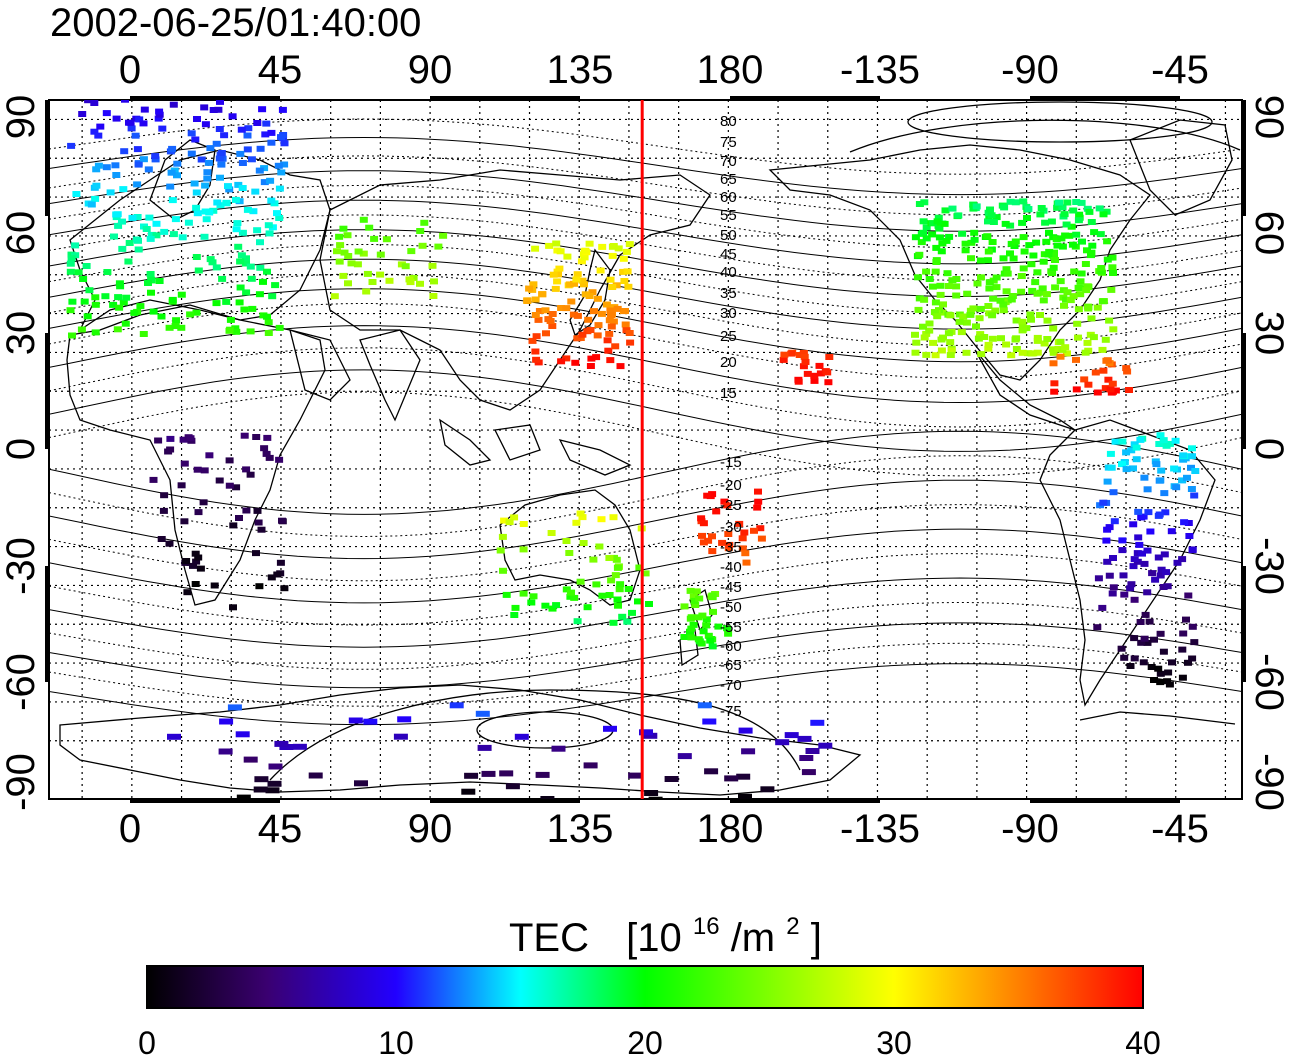  What do you see at coordinates (21, 333) in the screenshot?
I see `left-lat-tick: 30` at bounding box center [21, 333].